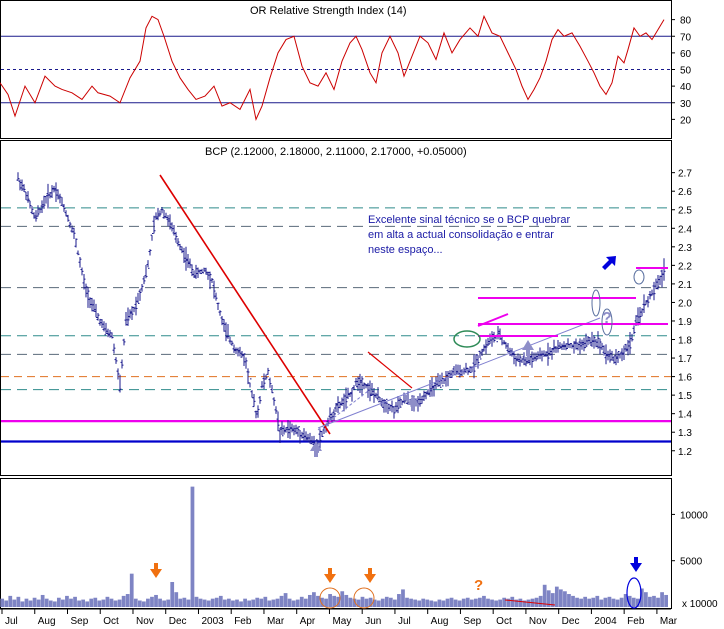 The height and width of the screenshot is (629, 724). I want to click on price-tick-label: 2.4, so click(685, 229).